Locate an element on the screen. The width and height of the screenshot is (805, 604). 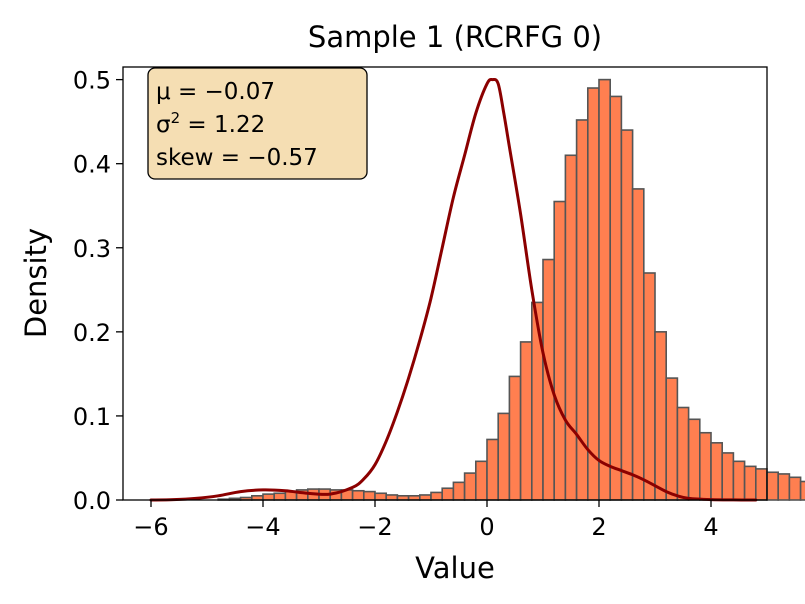
x-tick-label: −4 is located at coordinates (262, 527).